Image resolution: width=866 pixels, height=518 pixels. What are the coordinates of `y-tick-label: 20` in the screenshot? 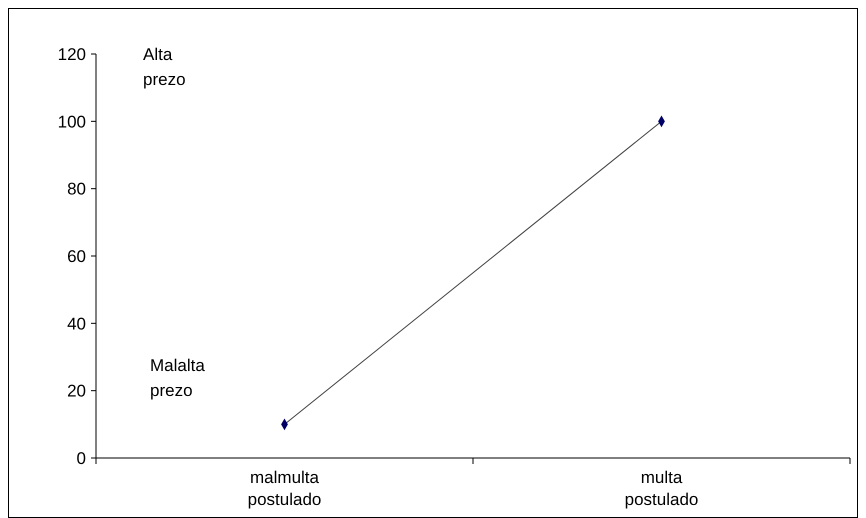 It's located at (76, 391).